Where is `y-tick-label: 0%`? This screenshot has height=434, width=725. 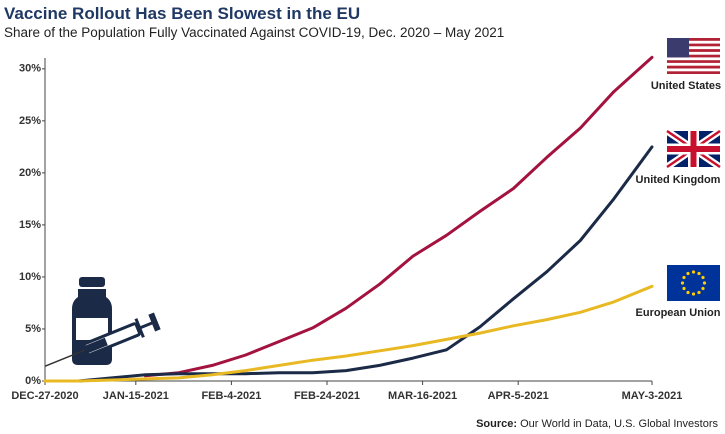
y-tick-label: 0% is located at coordinates (33, 381).